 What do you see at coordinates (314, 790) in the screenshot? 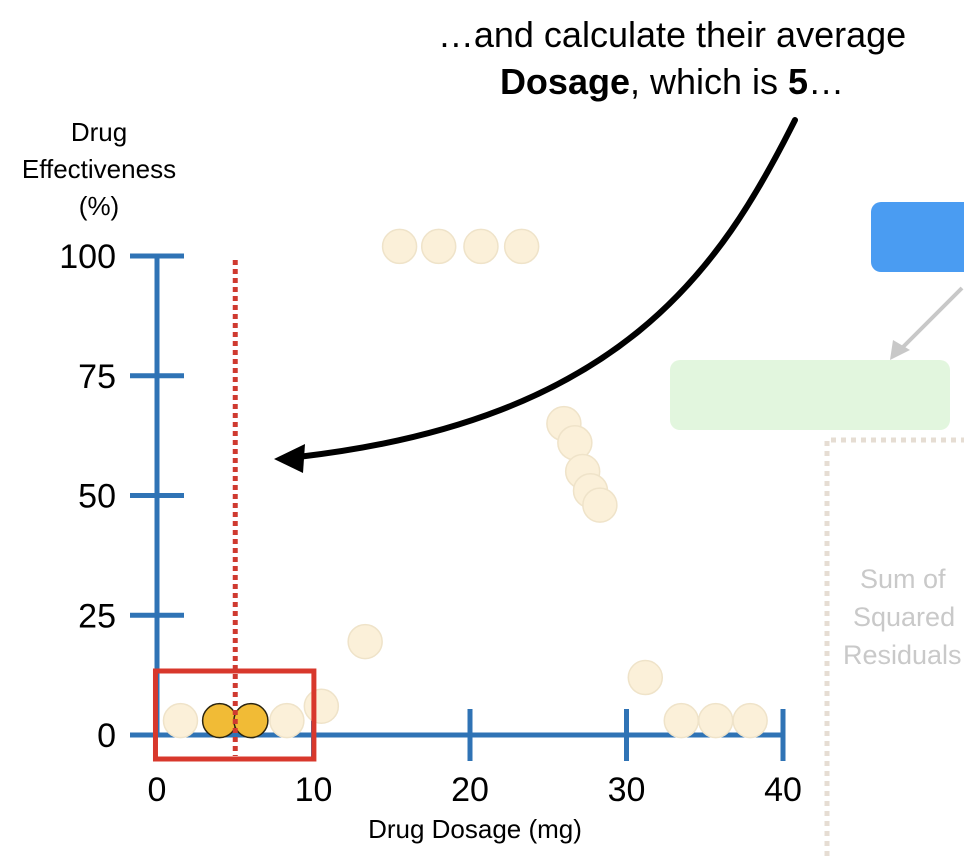
I see `x-tick-label-1: 10` at bounding box center [314, 790].